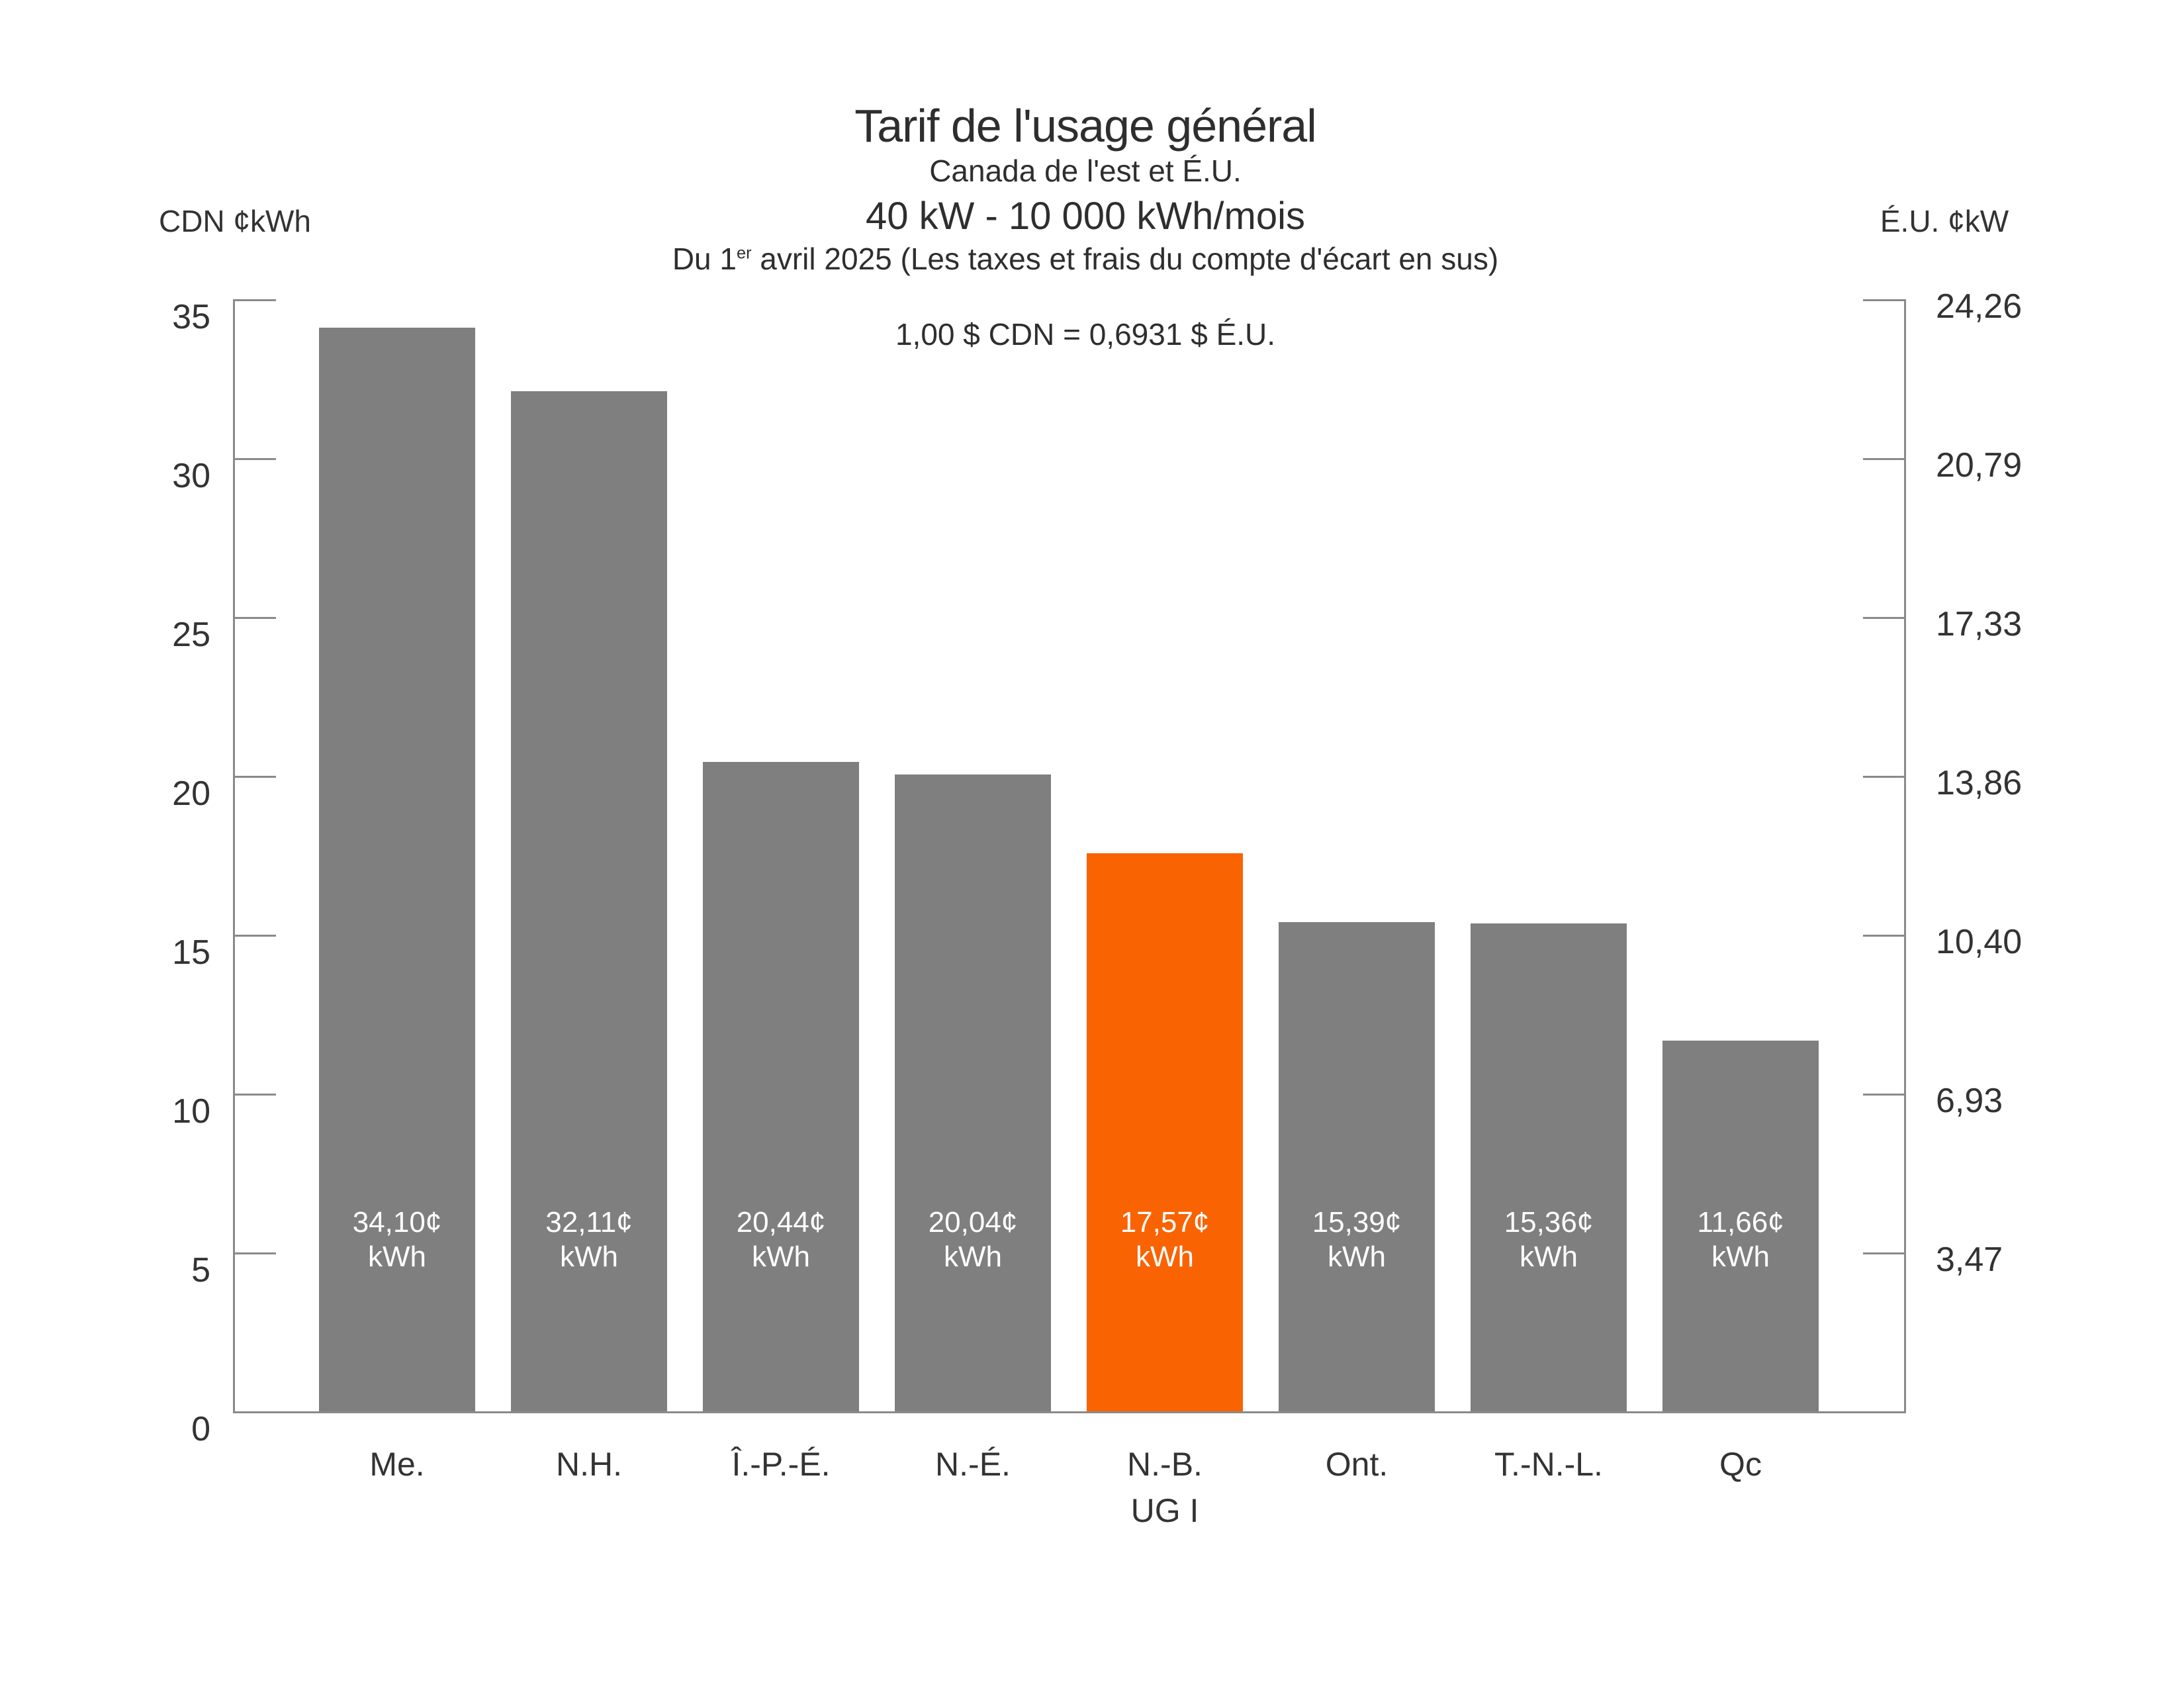  I want to click on bar-value-line1: 17,57¢, so click(1165, 1222).